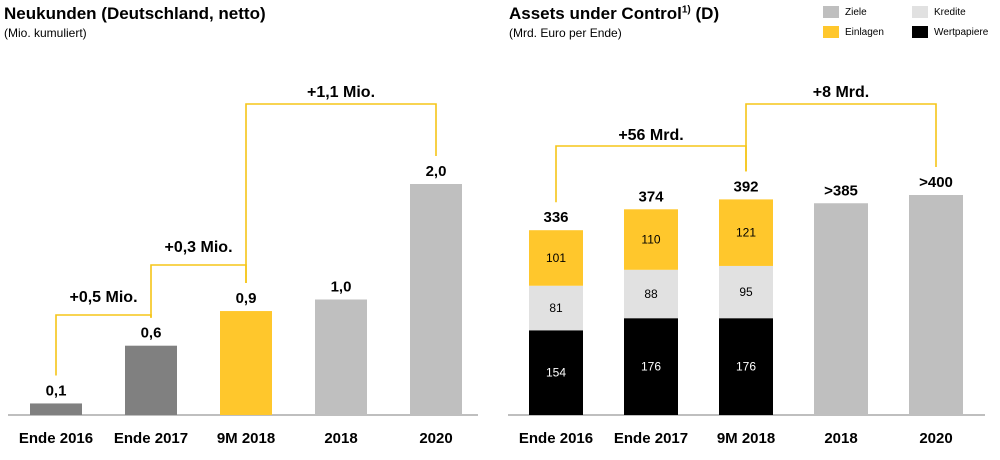 The width and height of the screenshot is (1000, 460). What do you see at coordinates (246, 298) in the screenshot?
I see `left-value-label-9m-2018: 0,9` at bounding box center [246, 298].